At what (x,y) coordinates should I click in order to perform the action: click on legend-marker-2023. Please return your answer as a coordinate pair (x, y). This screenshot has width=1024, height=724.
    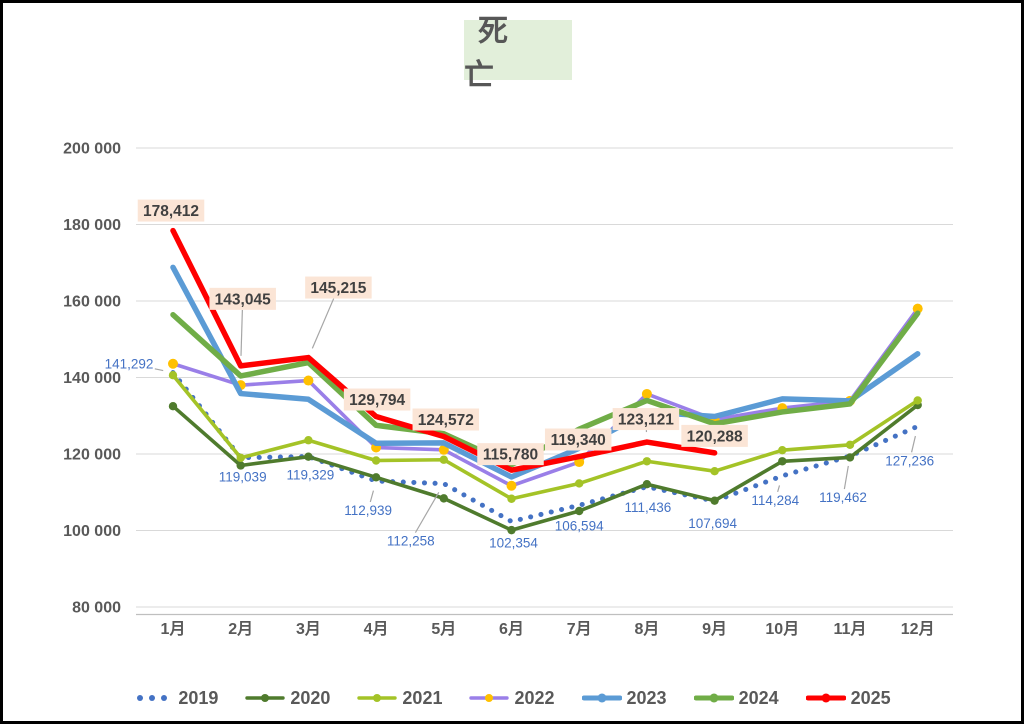
    Looking at the image, I should click on (601, 698).